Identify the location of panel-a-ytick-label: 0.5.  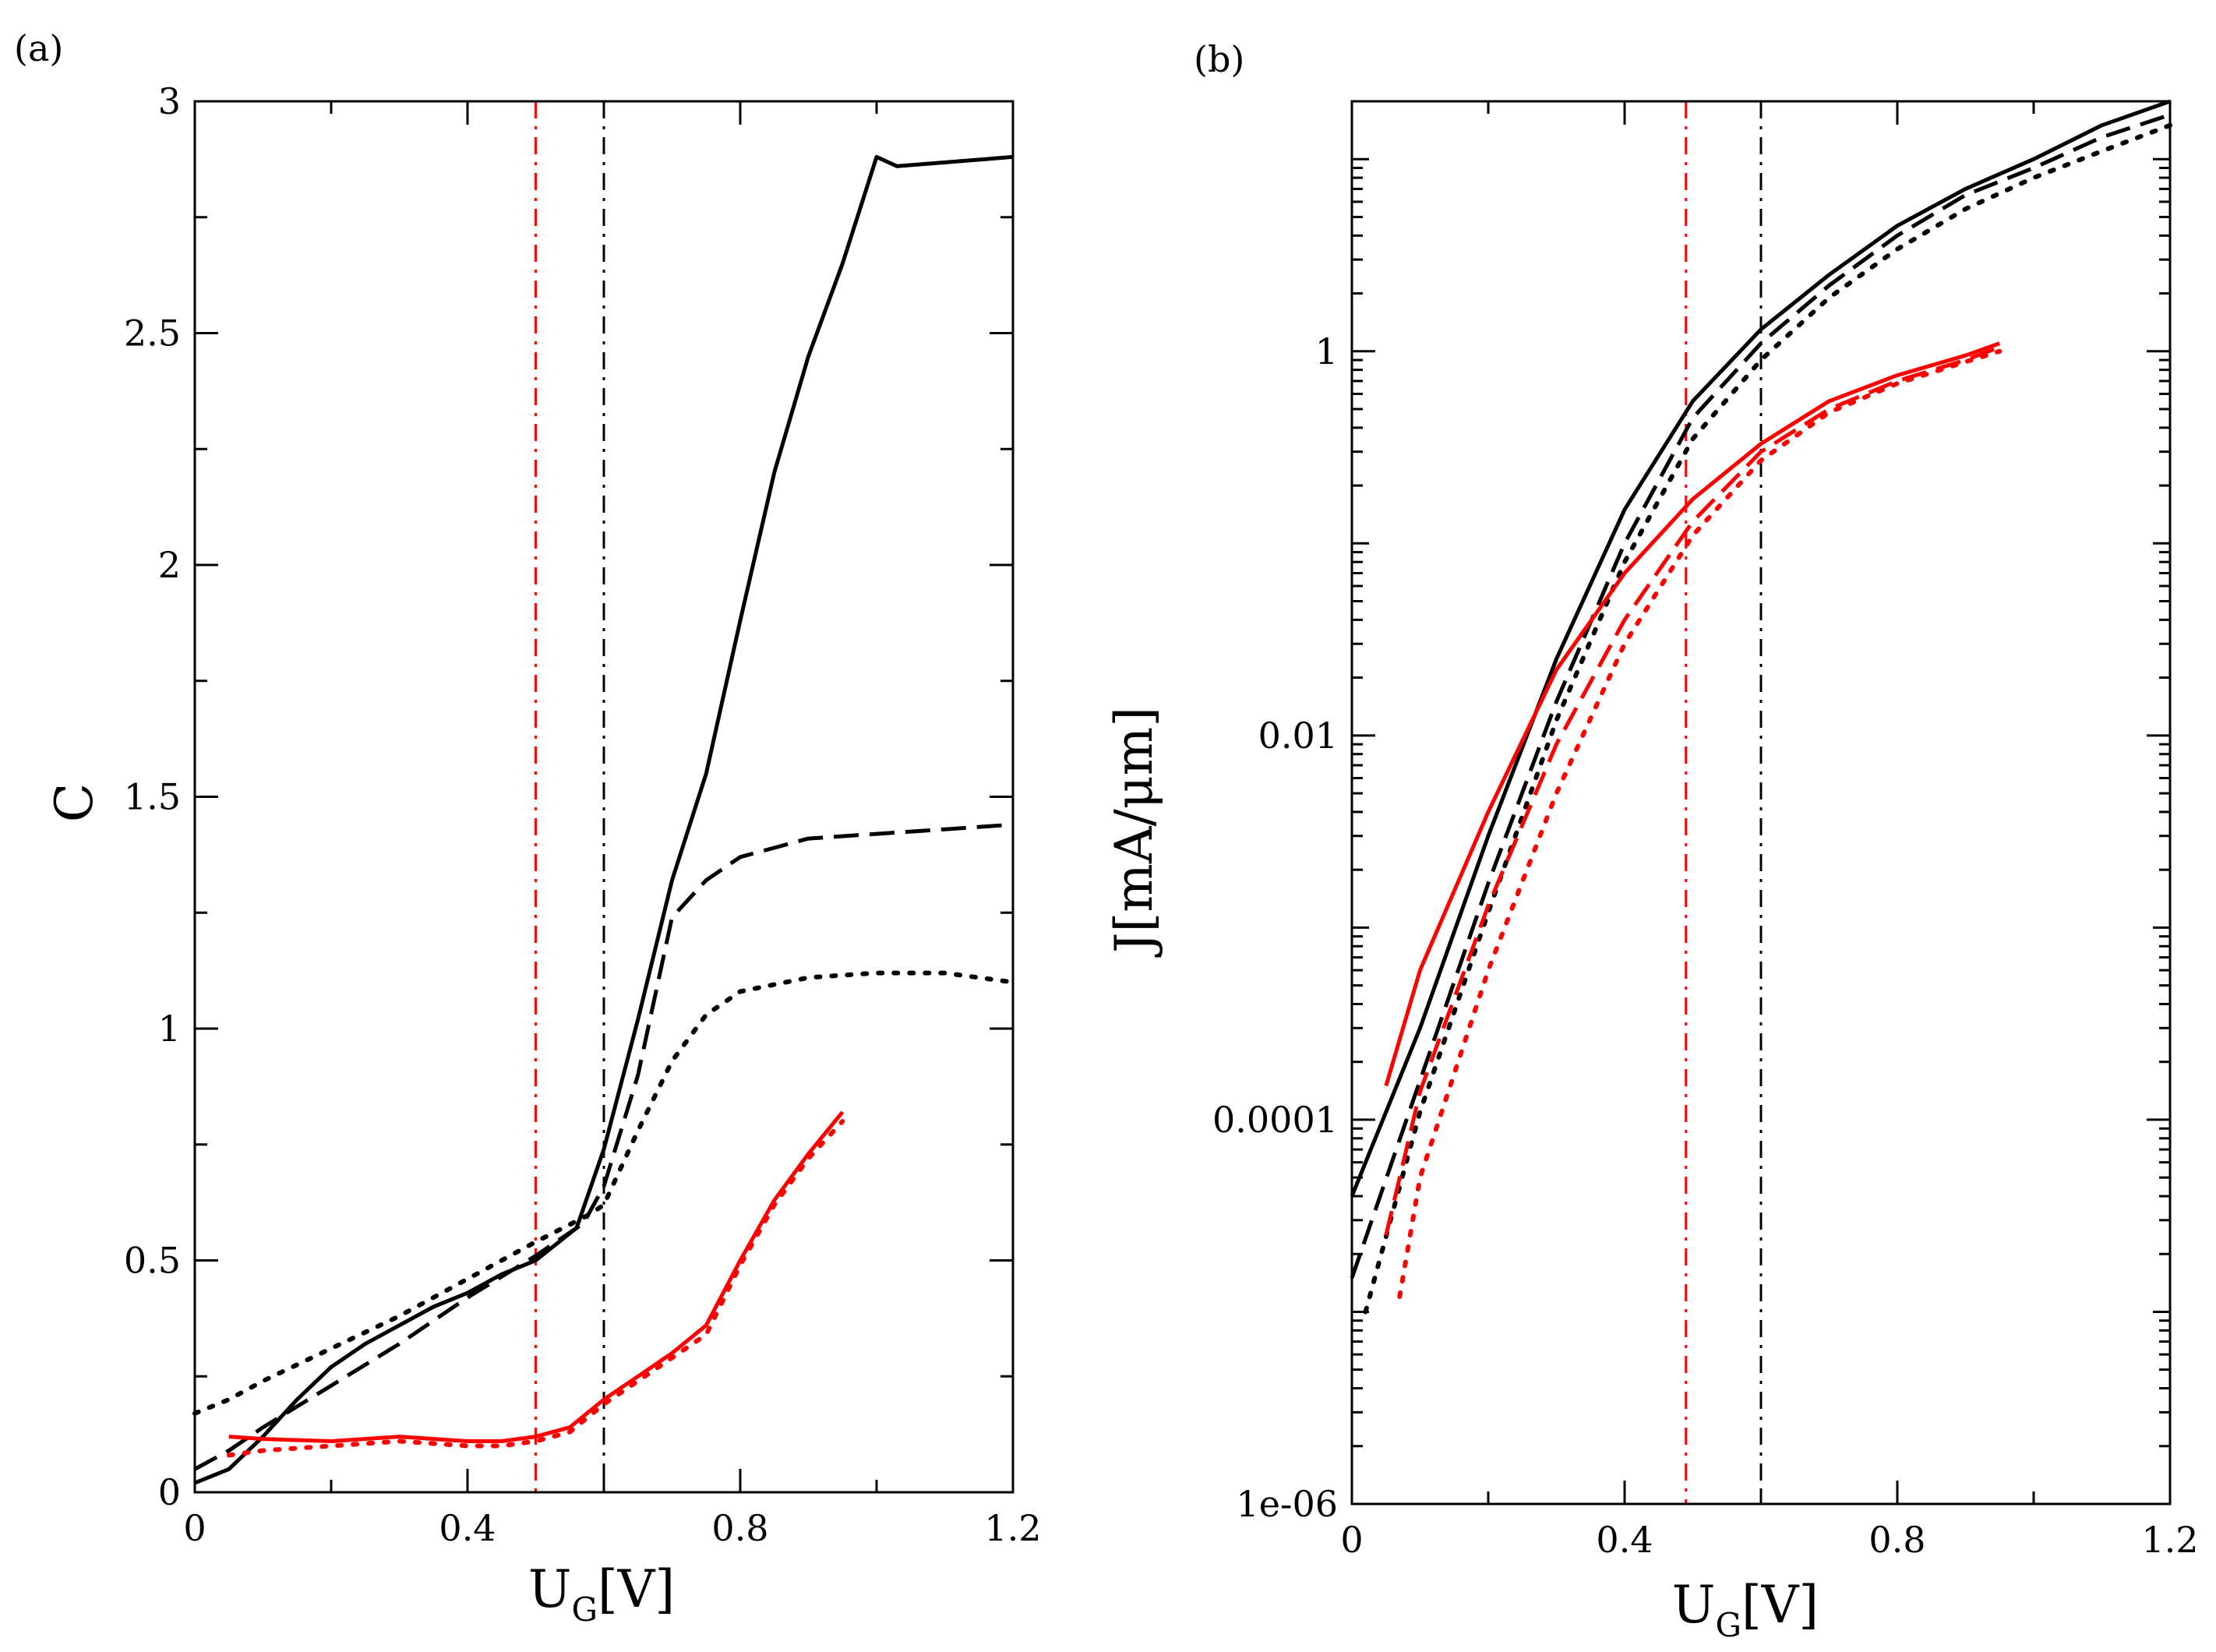
(152, 1261).